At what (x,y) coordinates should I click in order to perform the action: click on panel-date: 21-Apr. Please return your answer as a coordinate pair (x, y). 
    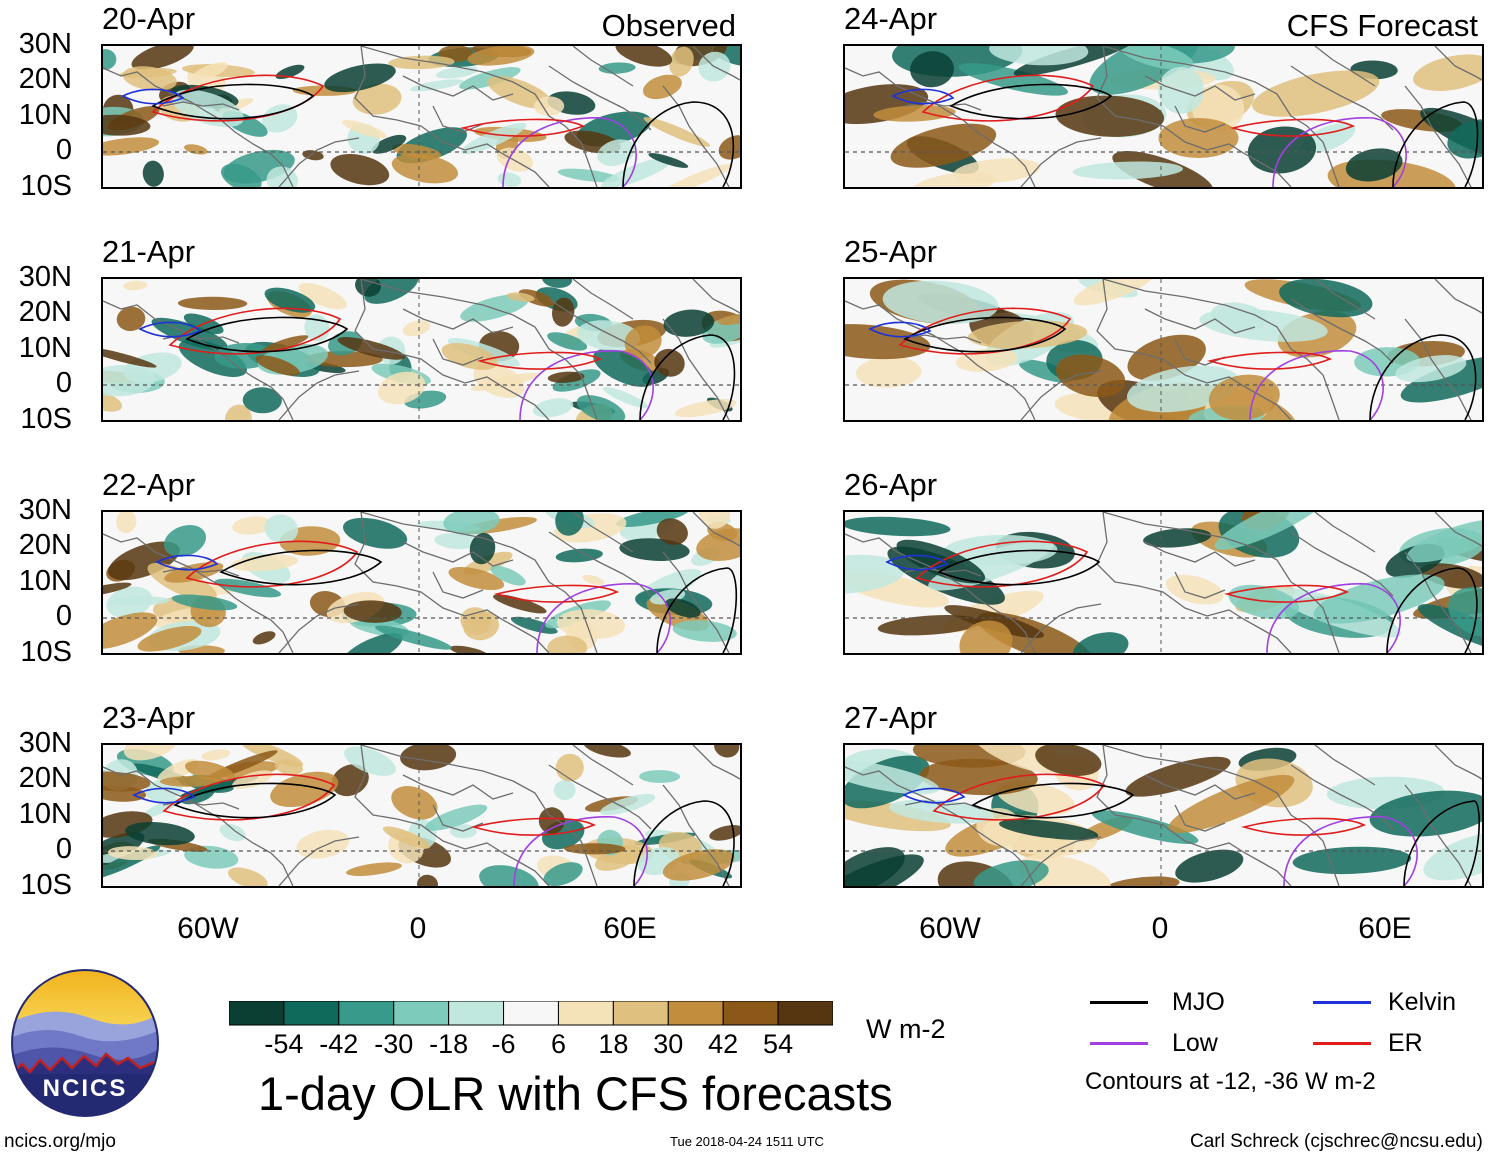
    Looking at the image, I should click on (149, 251).